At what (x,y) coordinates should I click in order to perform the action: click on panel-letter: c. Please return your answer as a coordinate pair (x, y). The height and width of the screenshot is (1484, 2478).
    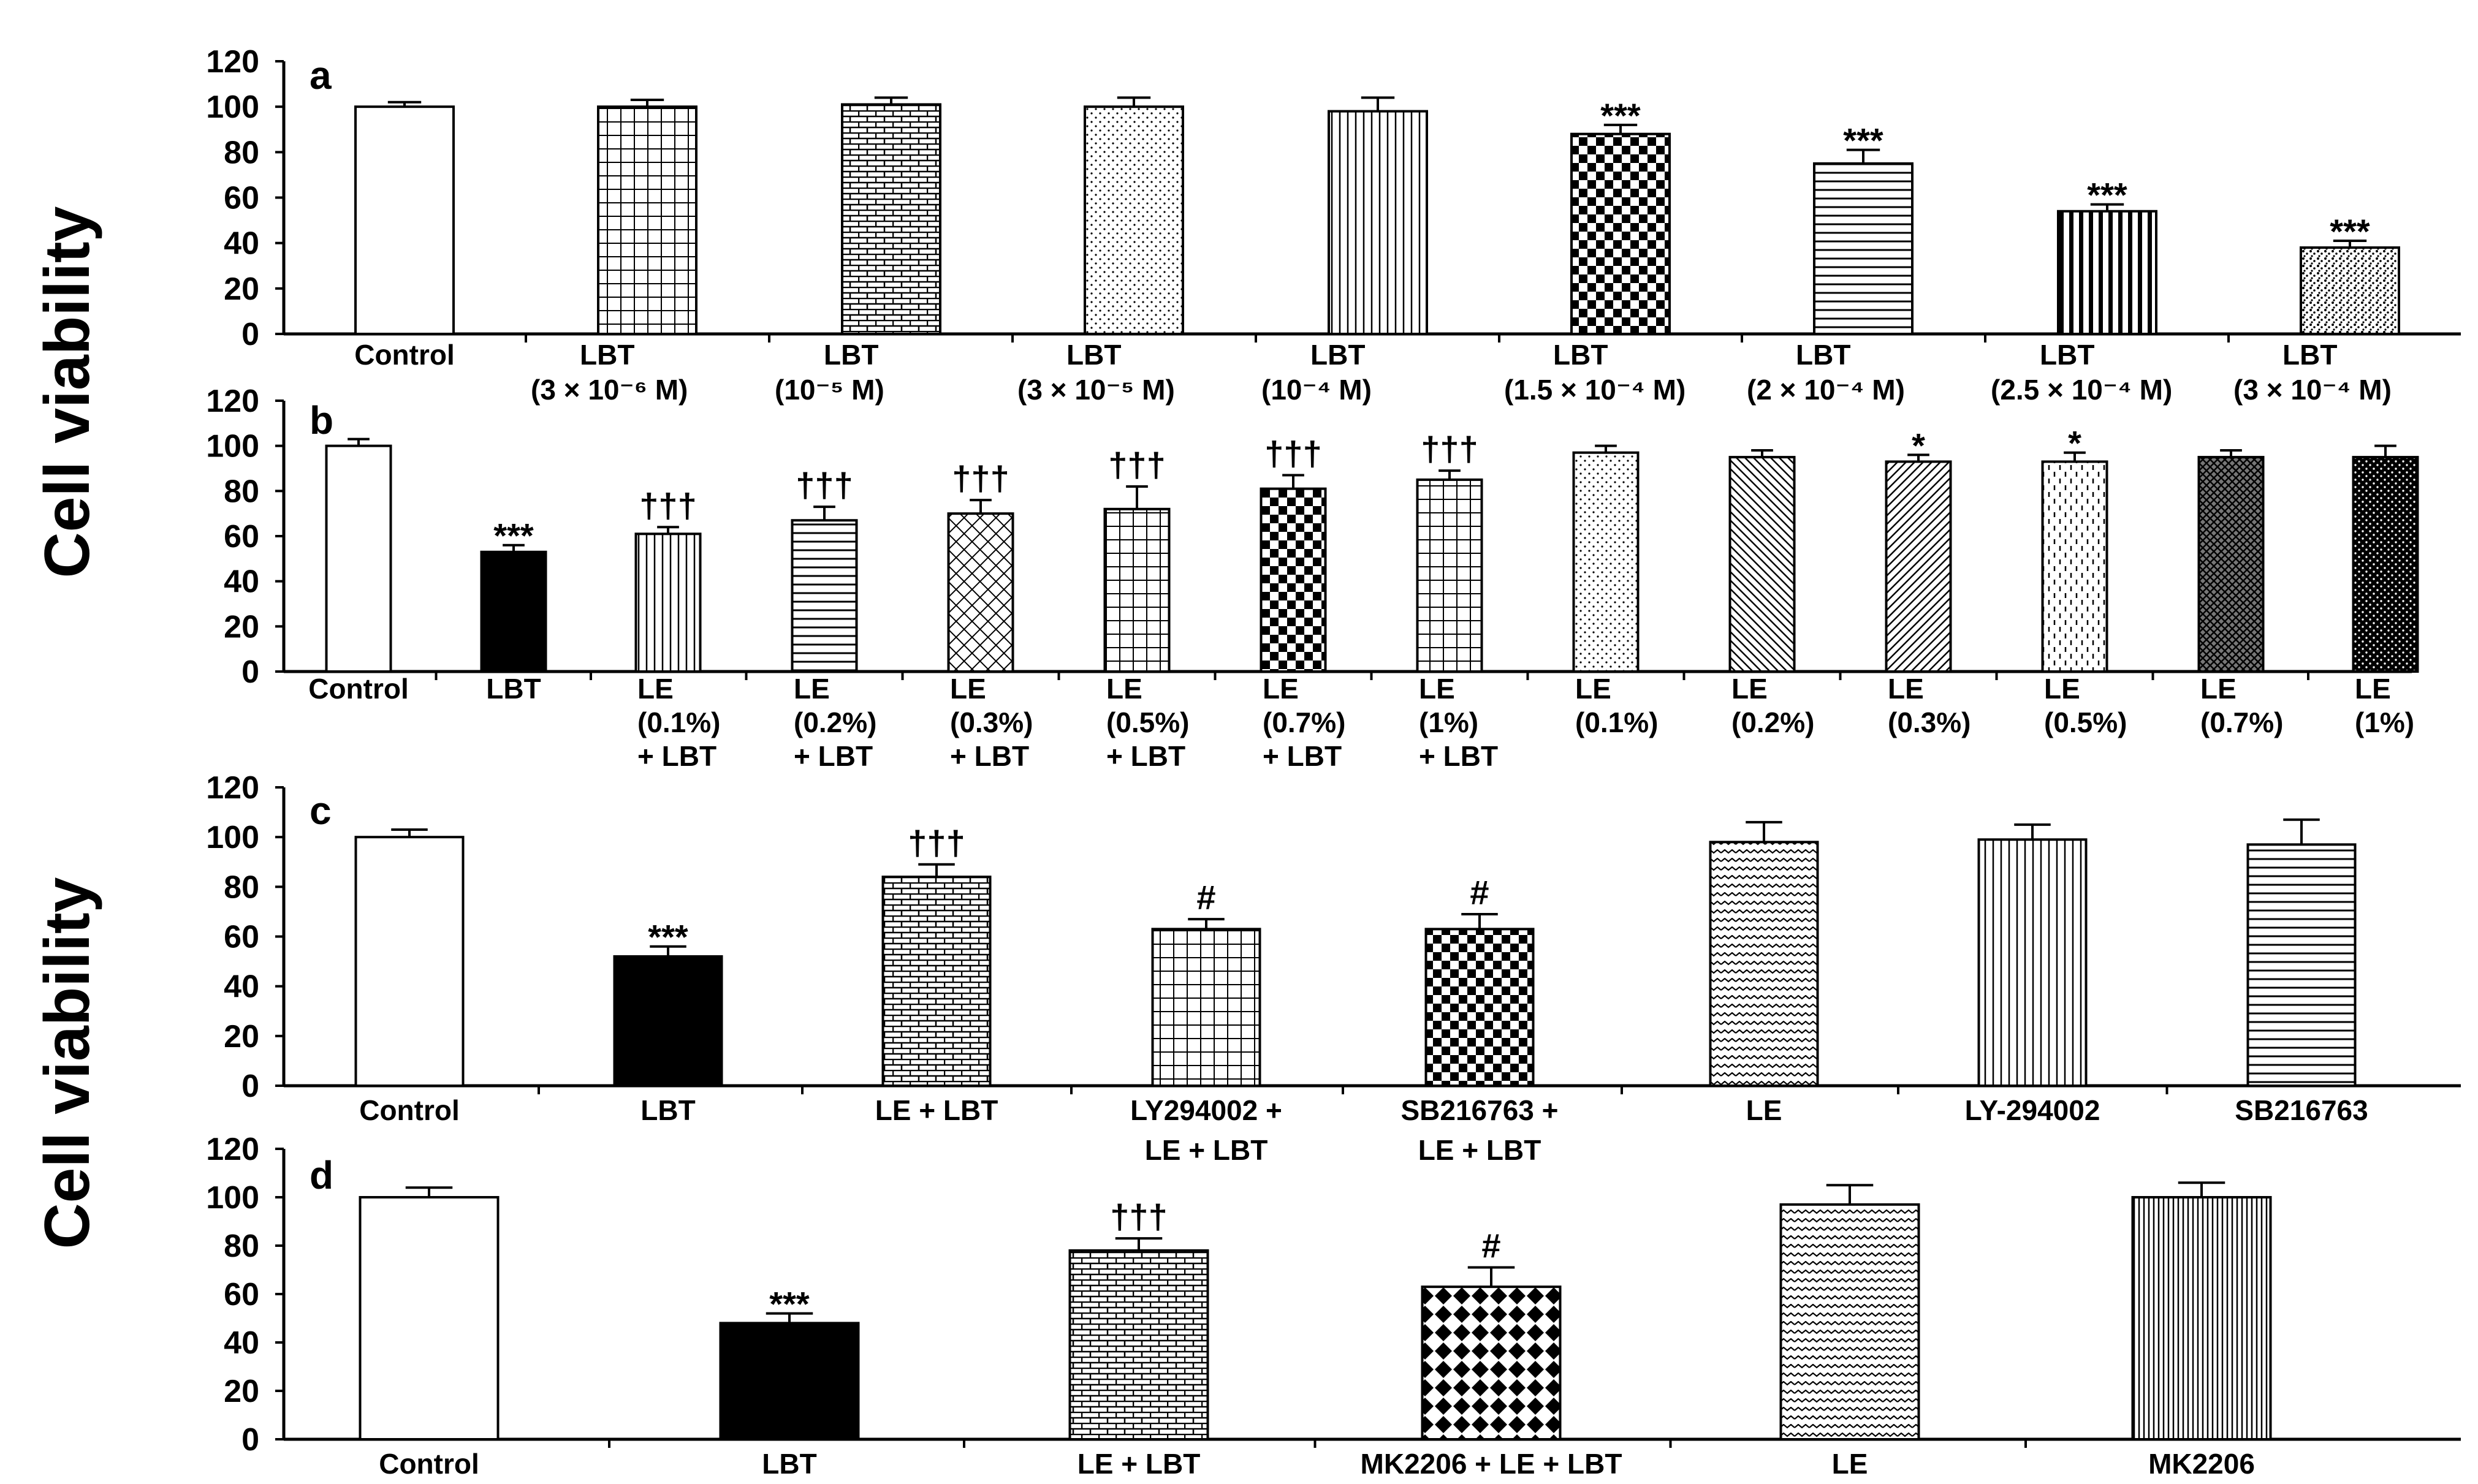
    Looking at the image, I should click on (321, 811).